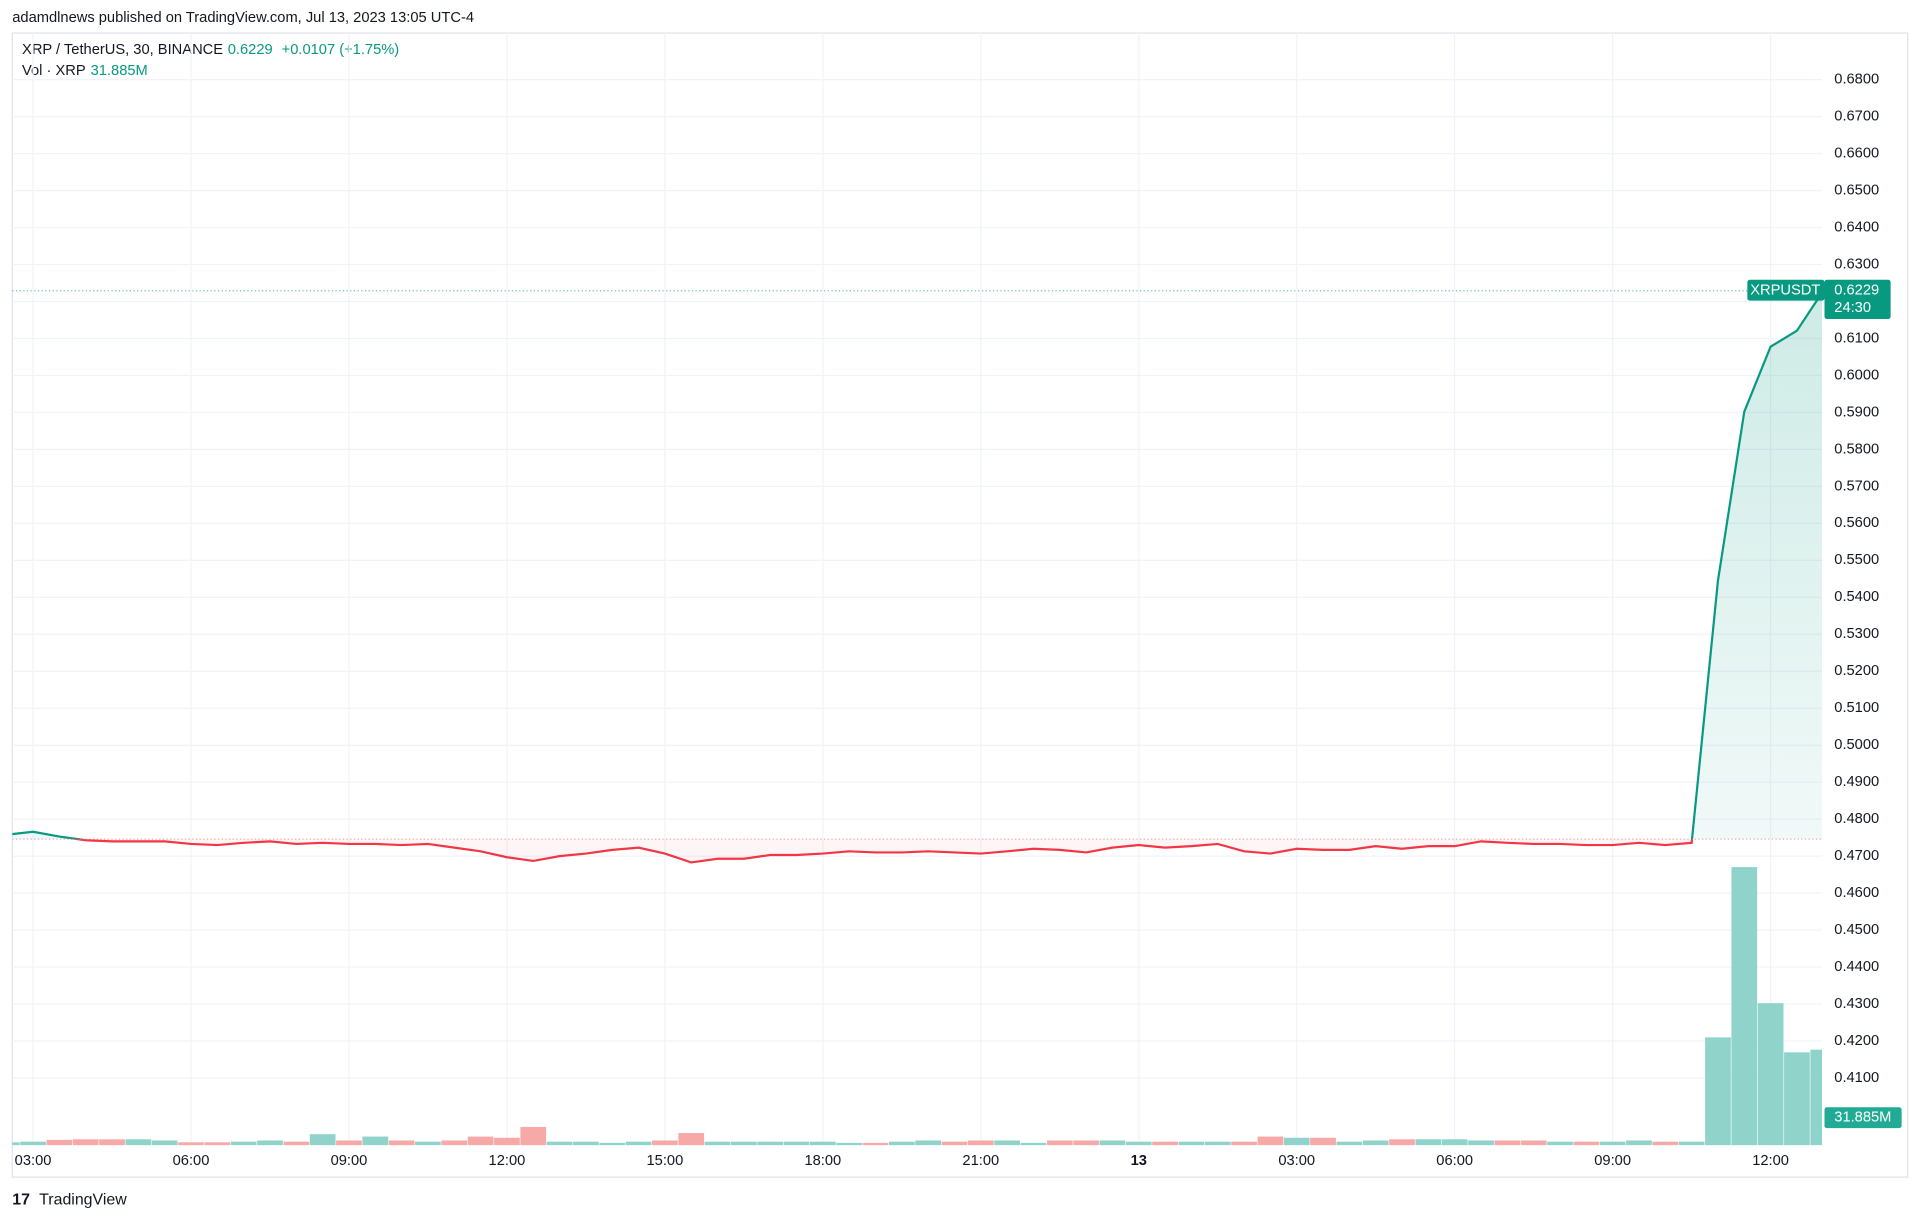  What do you see at coordinates (191, 1161) in the screenshot?
I see `x-tick-label: 06:00` at bounding box center [191, 1161].